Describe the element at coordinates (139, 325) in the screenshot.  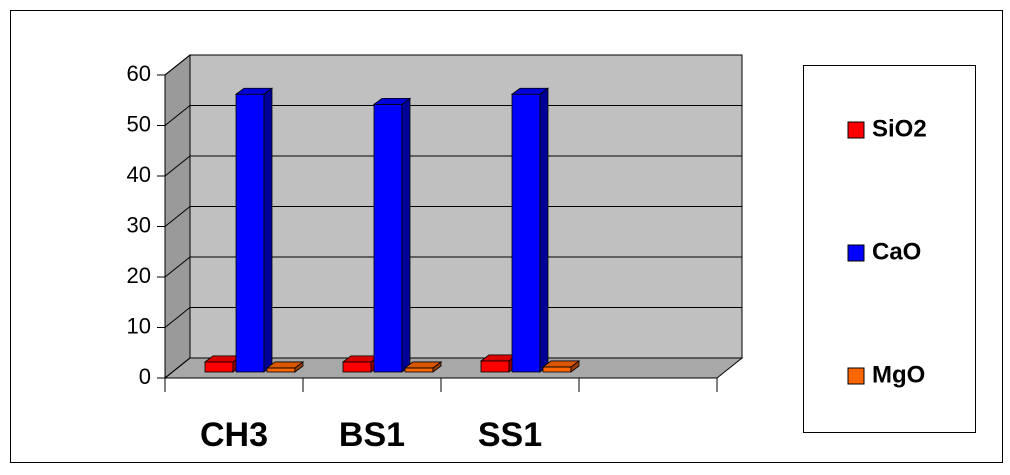
I see `y-tick-label: 10` at that location.